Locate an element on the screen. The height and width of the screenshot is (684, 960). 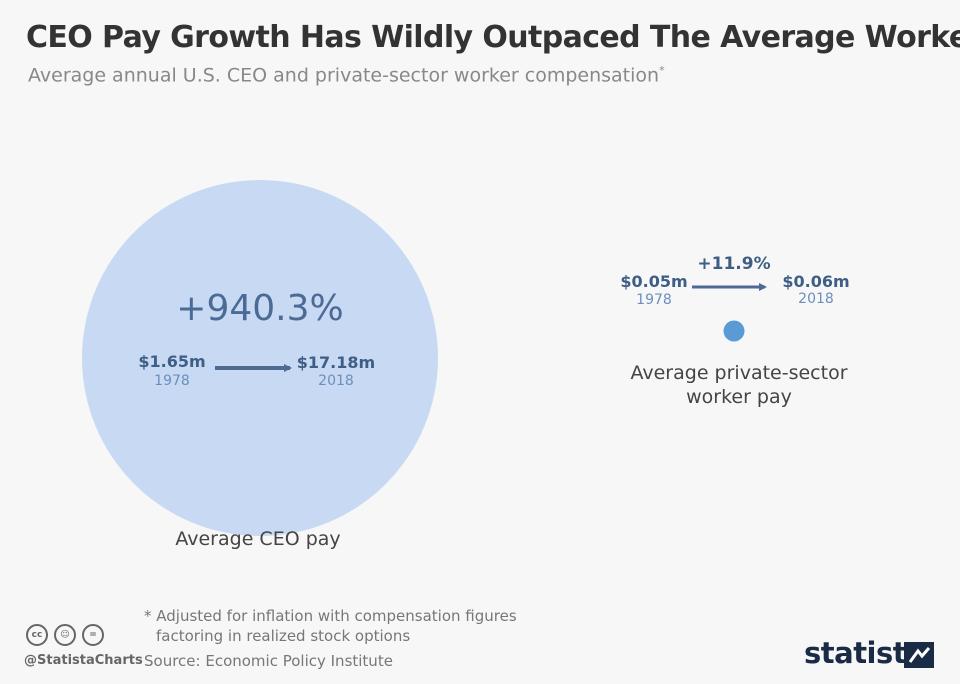
ceo-category-label: Average CEO pay is located at coordinates (258, 539).